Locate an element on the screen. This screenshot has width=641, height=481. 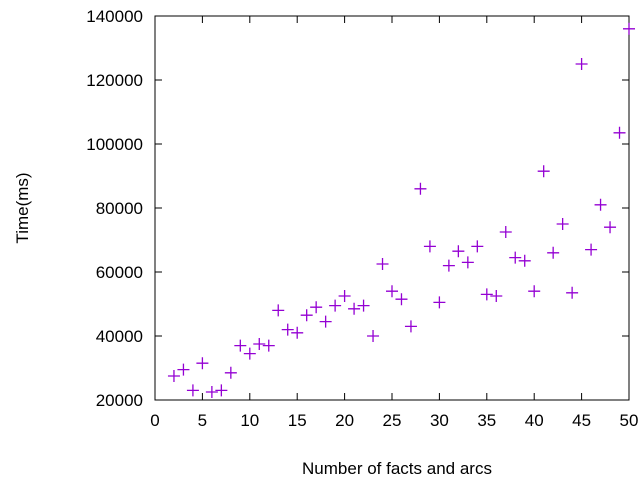
y-tick-label: 60000 is located at coordinates (119, 272).